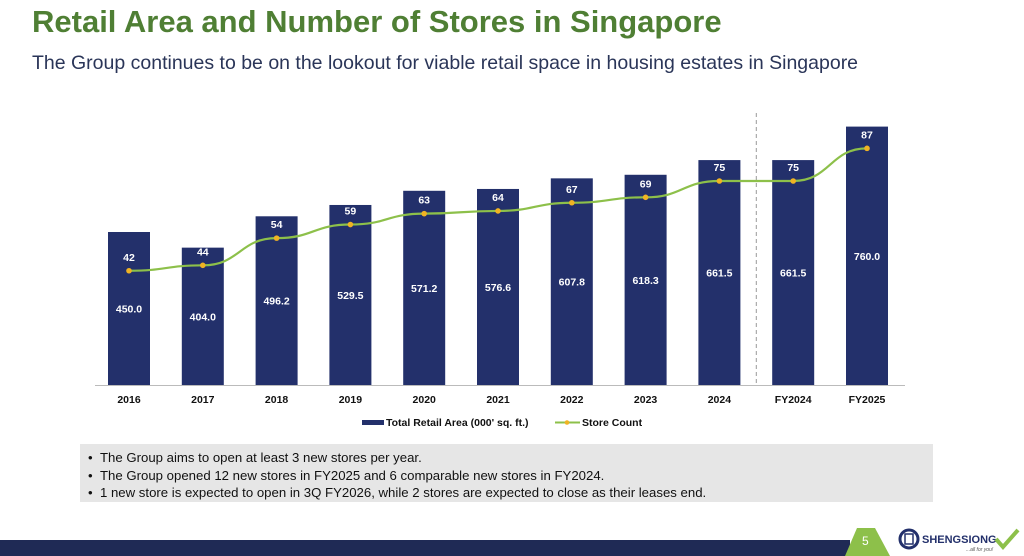  I want to click on svg-text: SHENGSIONG, so click(959, 540).